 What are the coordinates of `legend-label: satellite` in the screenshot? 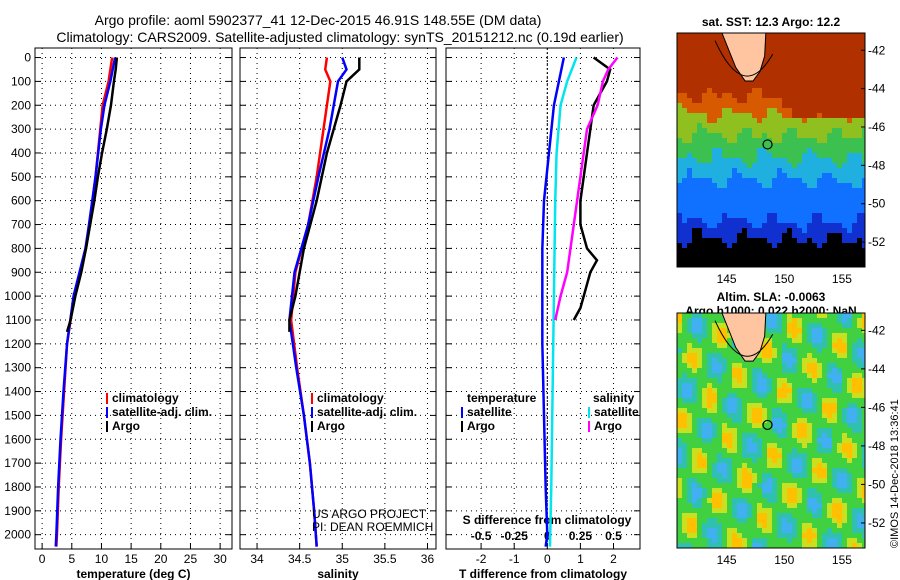 It's located at (489, 412).